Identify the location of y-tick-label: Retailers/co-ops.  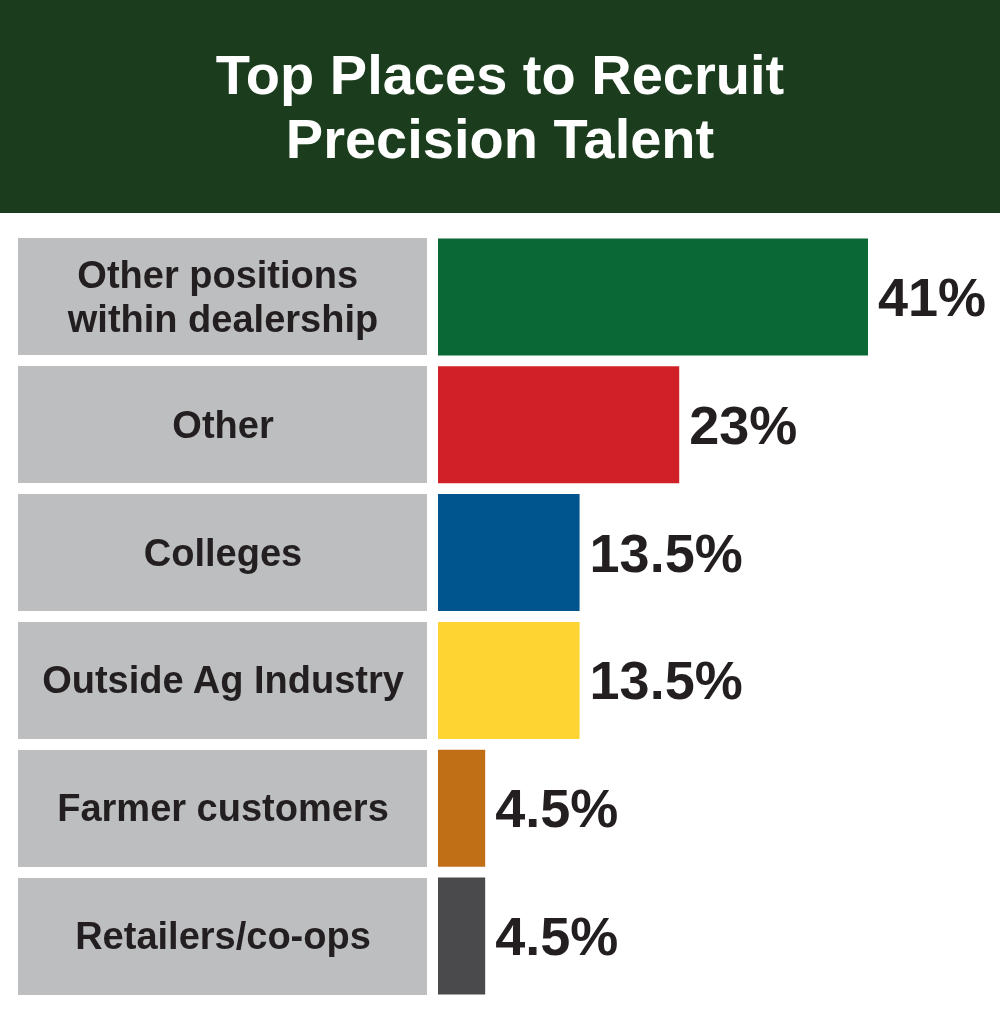
(223, 936).